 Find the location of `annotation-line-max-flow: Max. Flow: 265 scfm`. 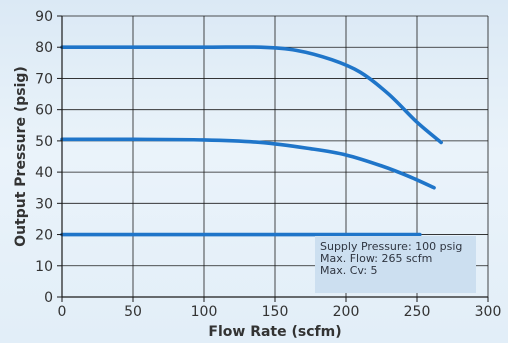

annotation-line-max-flow: Max. Flow: 265 scfm is located at coordinates (376, 258).